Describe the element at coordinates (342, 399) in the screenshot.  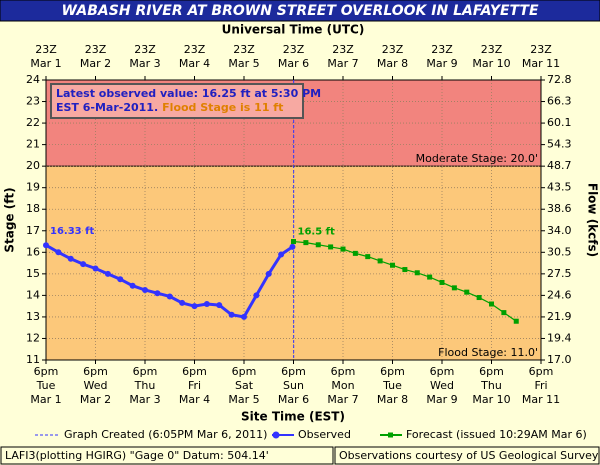
I see `x-tick-label: Mar 7` at that location.